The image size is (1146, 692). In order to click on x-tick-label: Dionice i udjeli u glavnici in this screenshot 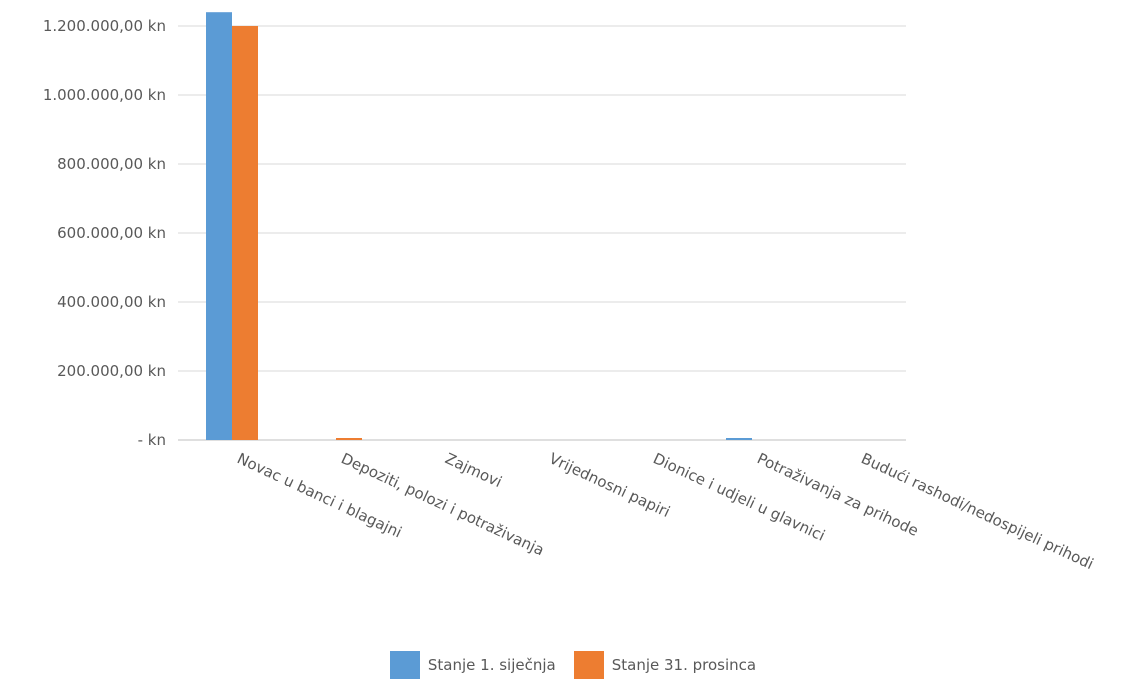, I will do `click(738, 497)`.